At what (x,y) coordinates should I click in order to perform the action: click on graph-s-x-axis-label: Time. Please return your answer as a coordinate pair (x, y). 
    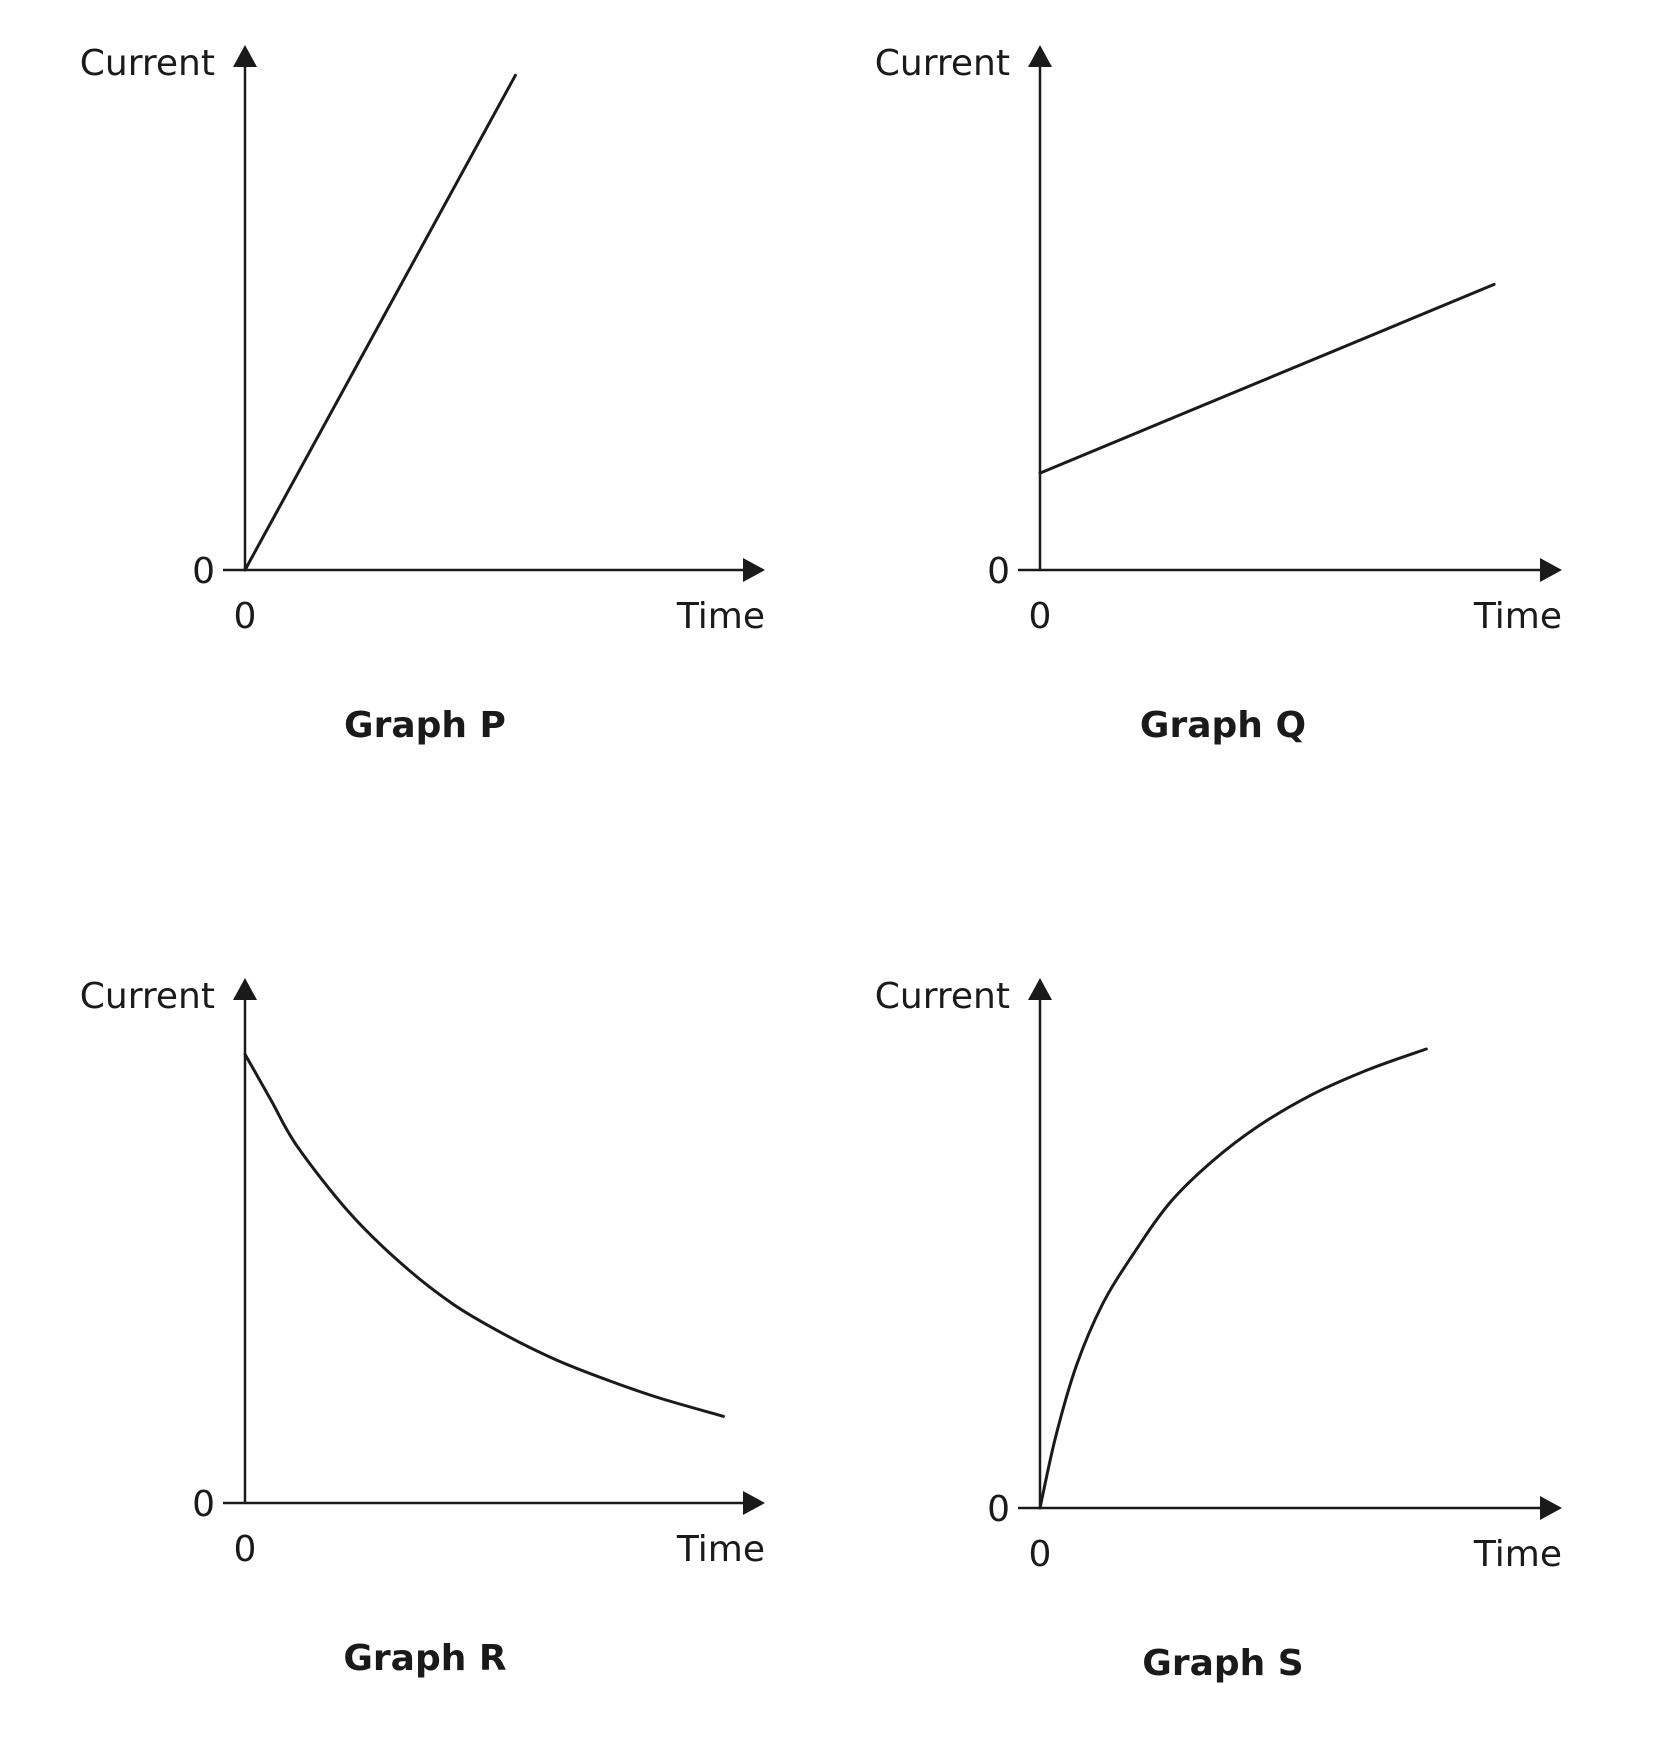
    Looking at the image, I should click on (1517, 1554).